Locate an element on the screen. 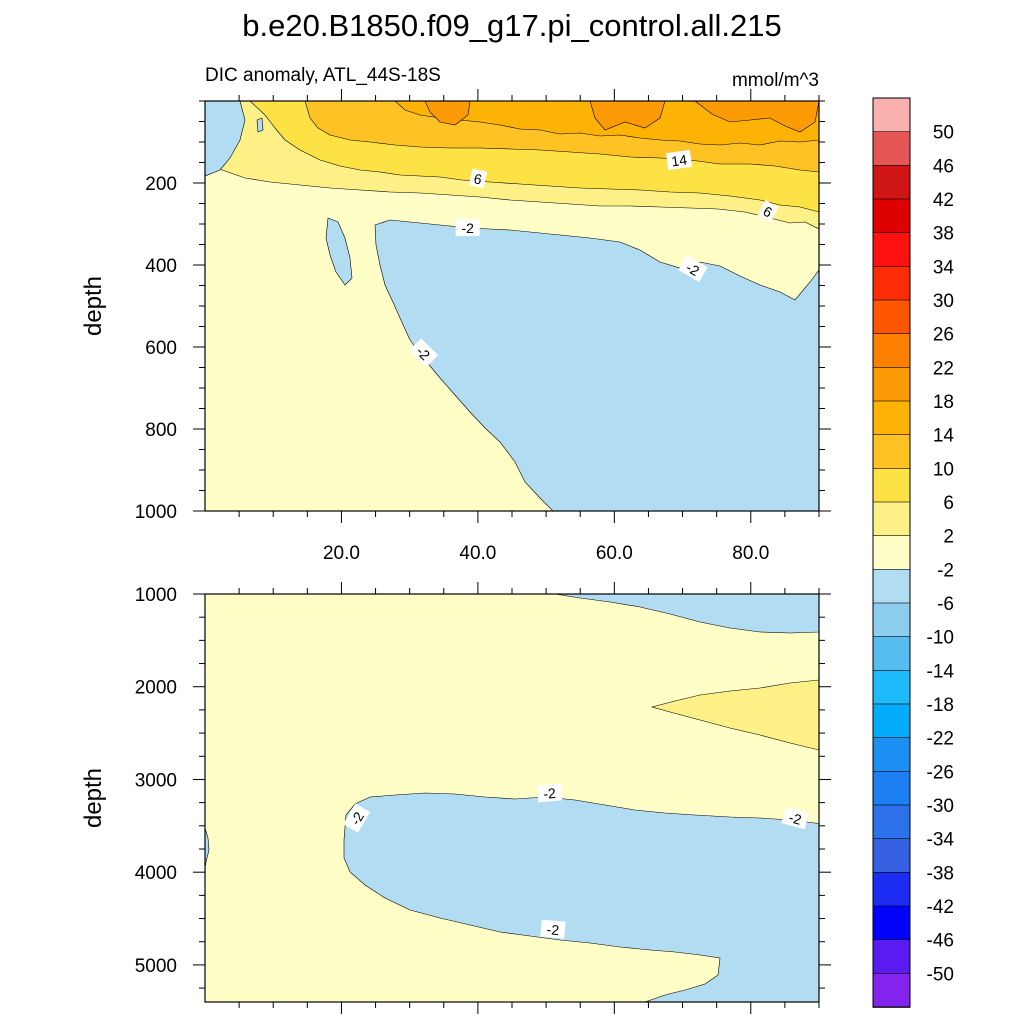  figure-title: b.e20.B1850.f09_g17.pi_control.all.215 is located at coordinates (512, 25).